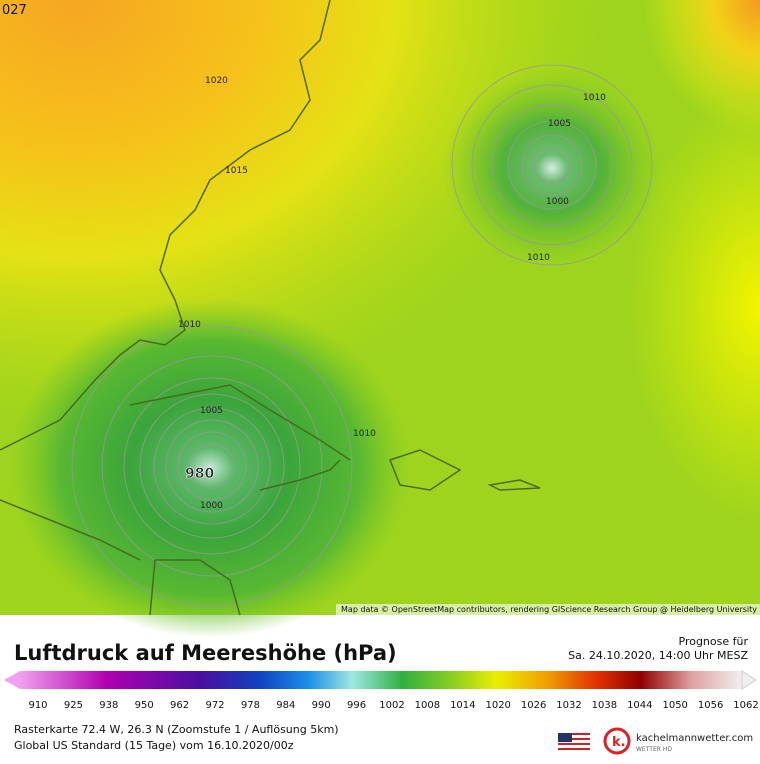 The image size is (760, 764). I want to click on legend-tick-label: 1032, so click(568, 705).